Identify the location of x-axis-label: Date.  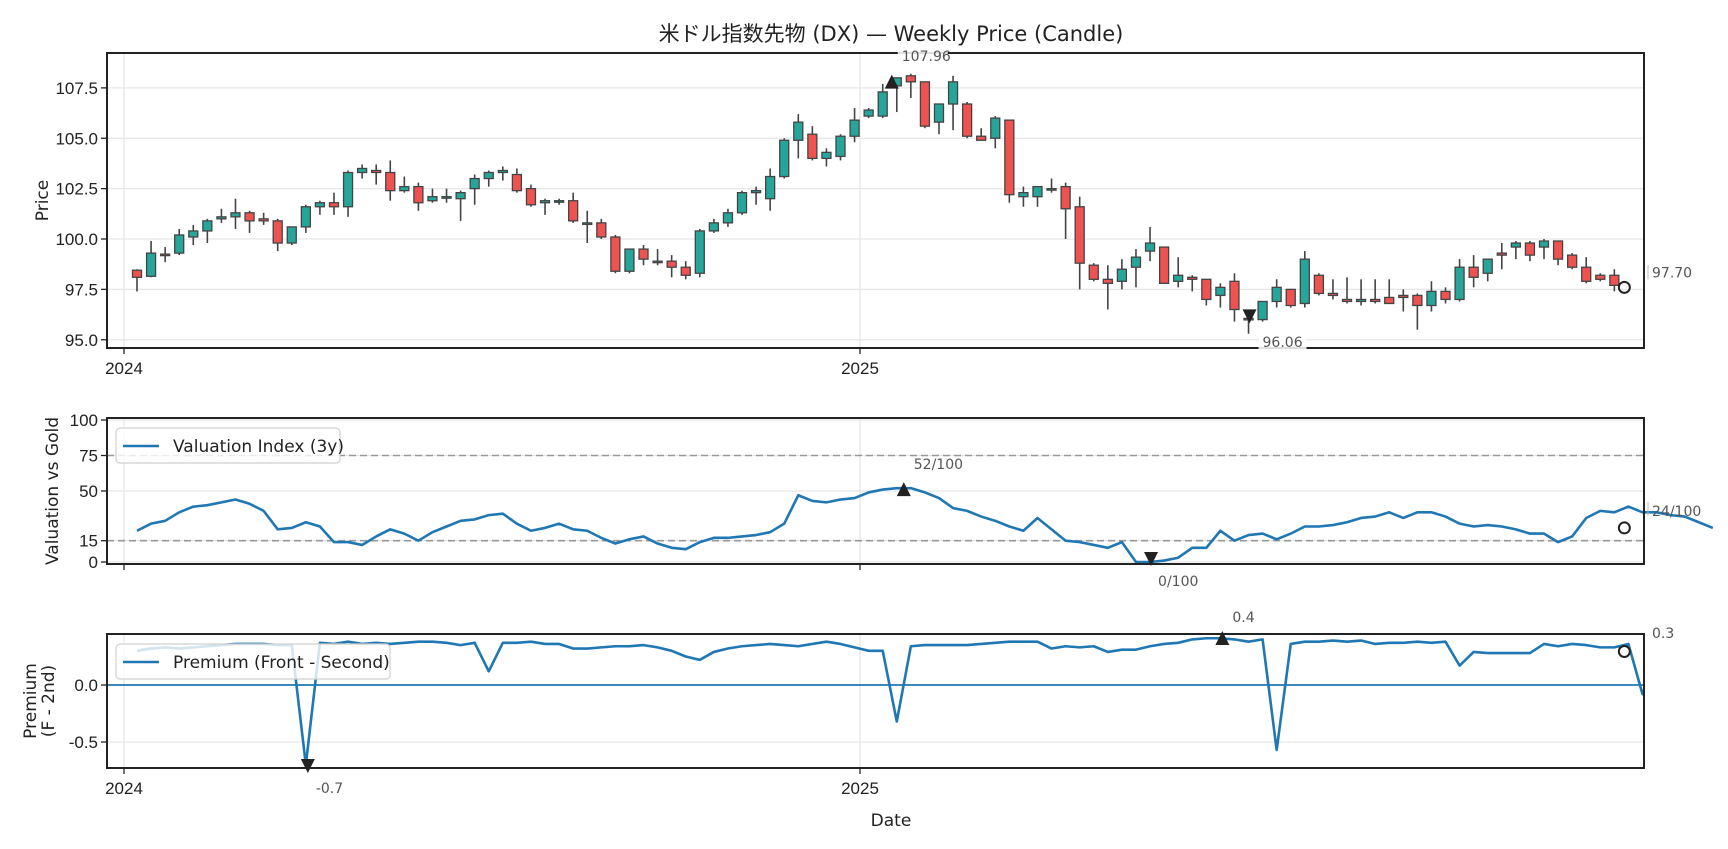
(891, 821).